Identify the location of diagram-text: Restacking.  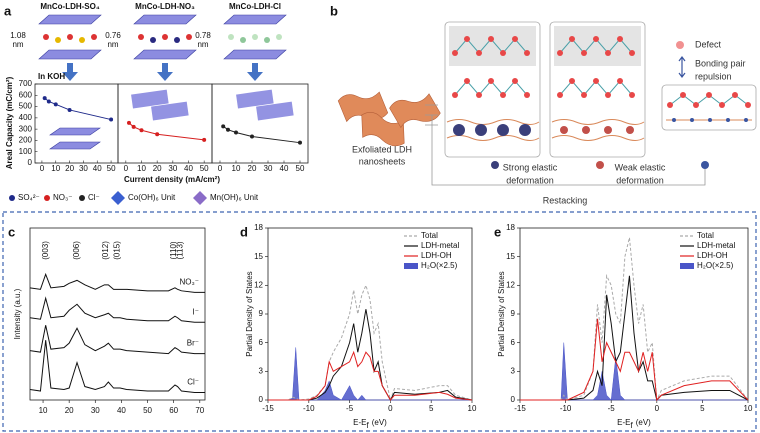
(565, 200).